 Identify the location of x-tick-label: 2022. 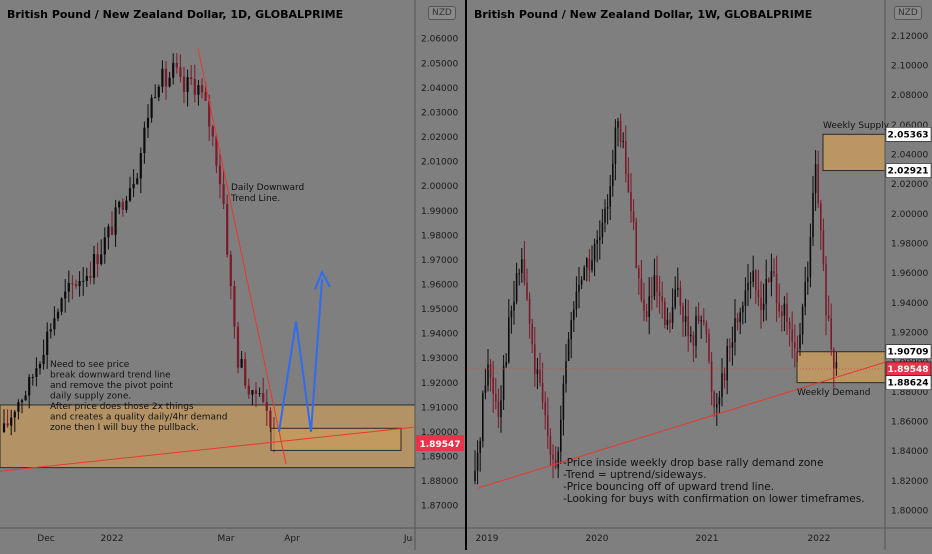
(819, 539).